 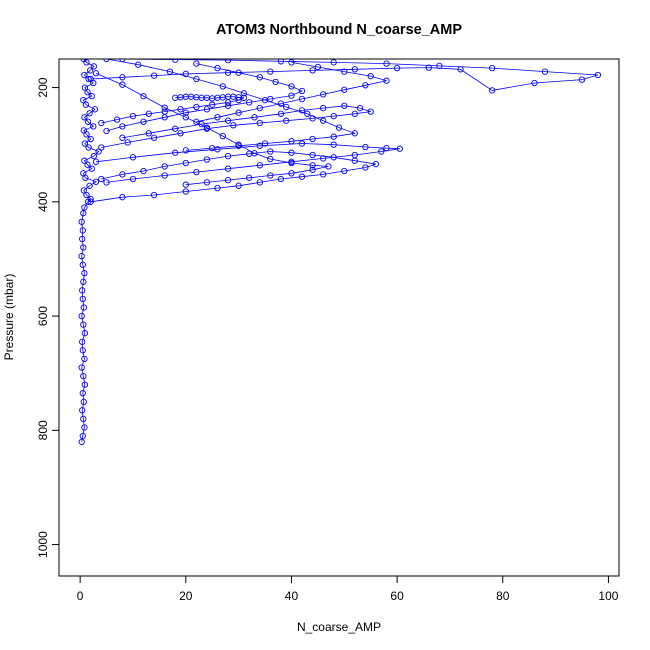 What do you see at coordinates (292, 596) in the screenshot?
I see `x-tick-label: 40` at bounding box center [292, 596].